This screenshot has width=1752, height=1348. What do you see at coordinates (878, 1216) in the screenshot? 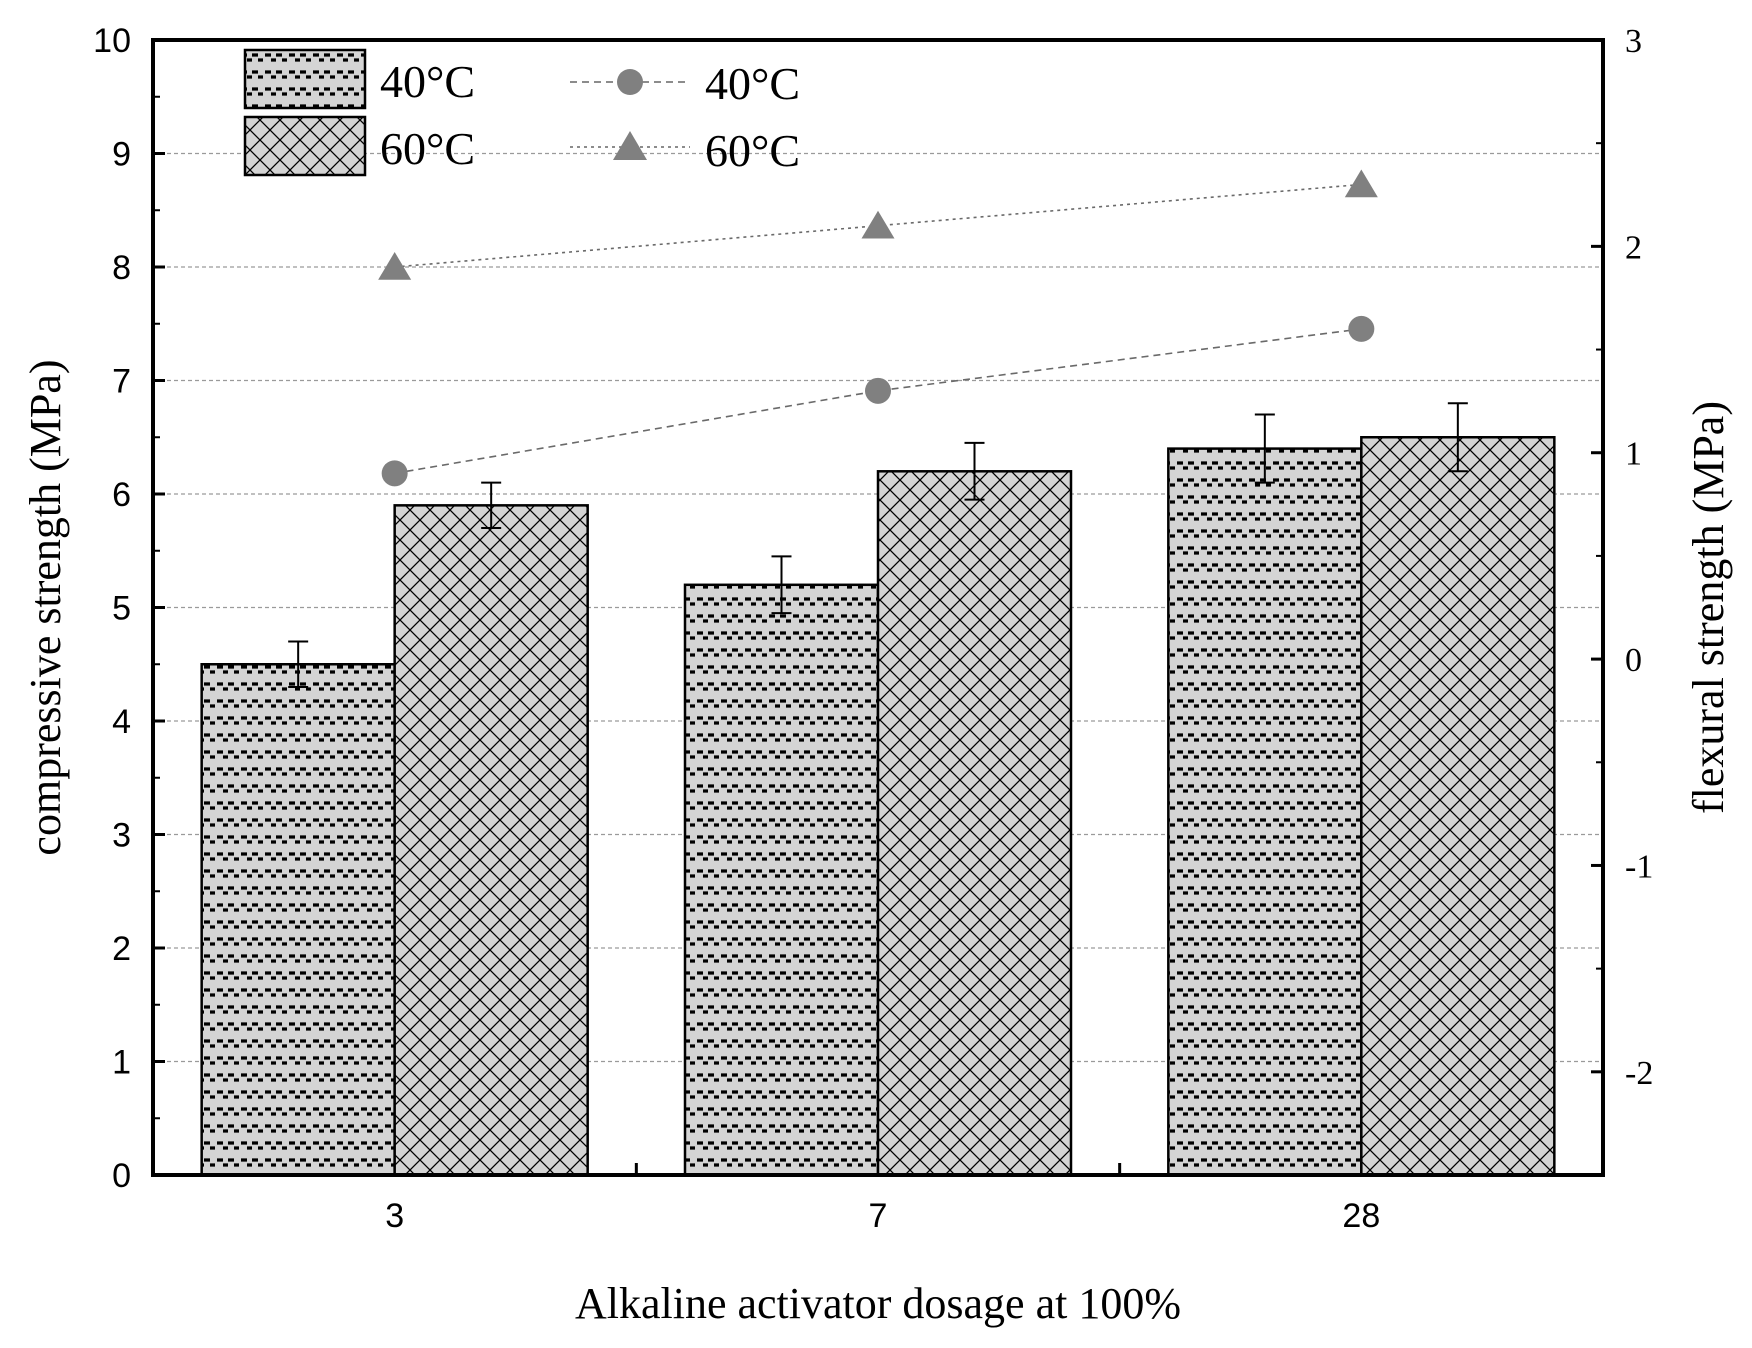
I see `x-tick-label: 7` at bounding box center [878, 1216].